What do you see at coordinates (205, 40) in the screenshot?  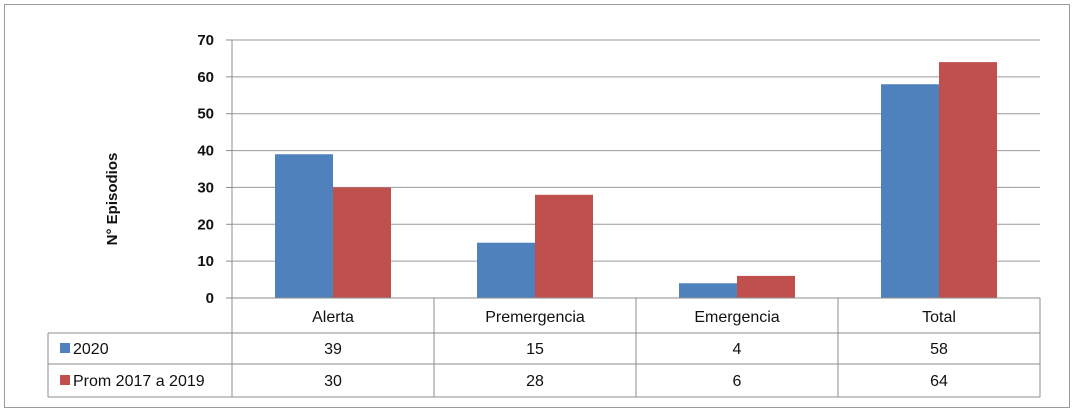 I see `y-tick-label: 70` at bounding box center [205, 40].